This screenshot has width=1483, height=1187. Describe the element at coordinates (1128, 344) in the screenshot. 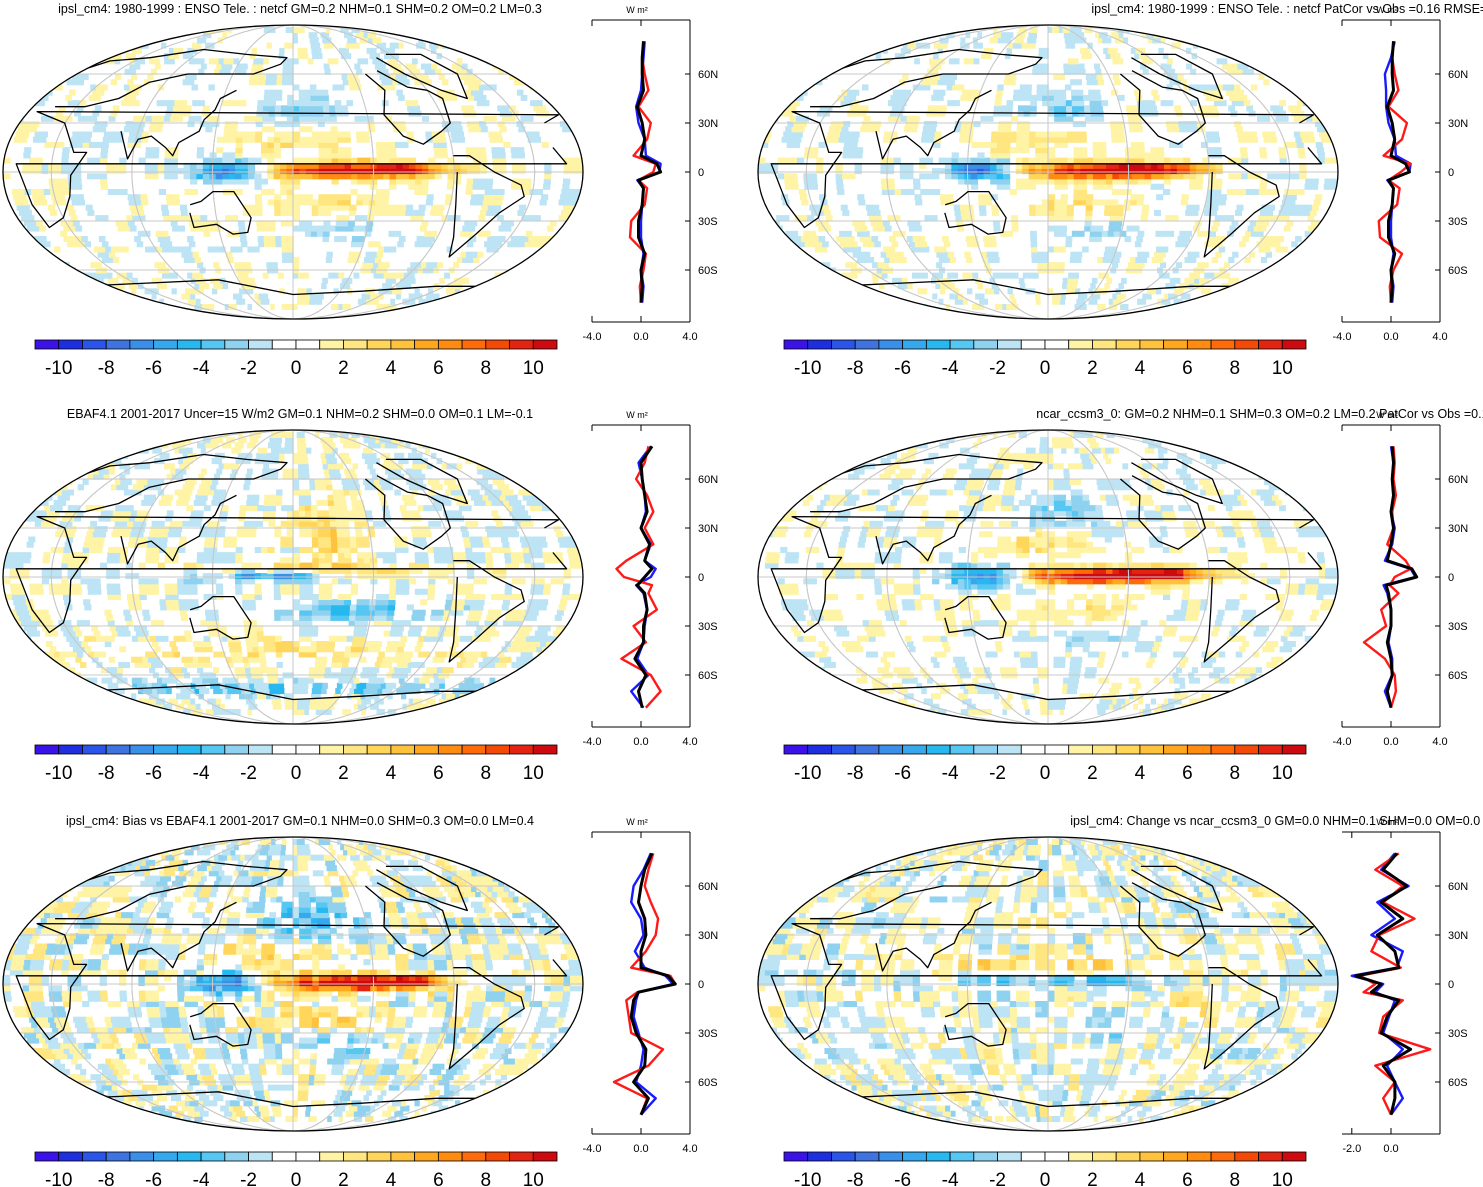

I see `colorbar-swatch` at that location.